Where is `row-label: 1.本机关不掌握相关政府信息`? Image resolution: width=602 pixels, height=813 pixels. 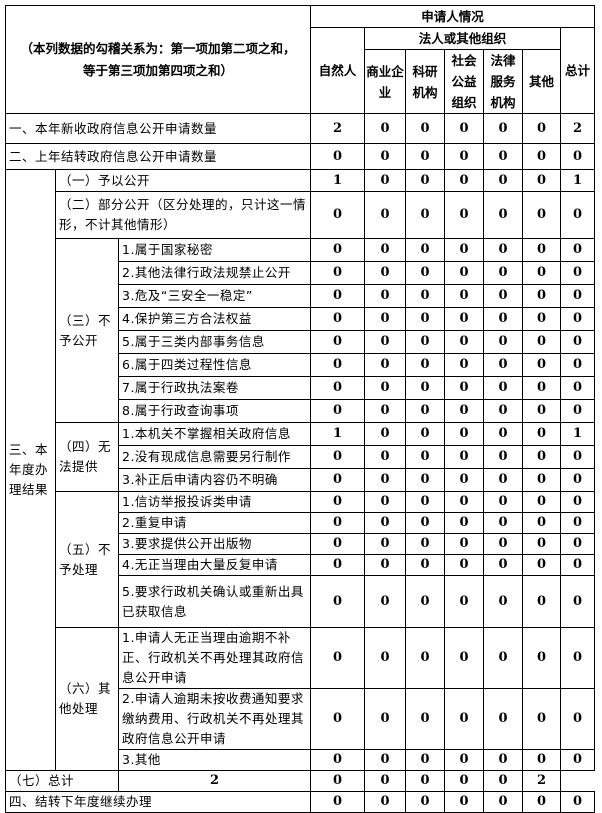
row-label: 1.本机关不掌握相关政府信息 is located at coordinates (214, 434).